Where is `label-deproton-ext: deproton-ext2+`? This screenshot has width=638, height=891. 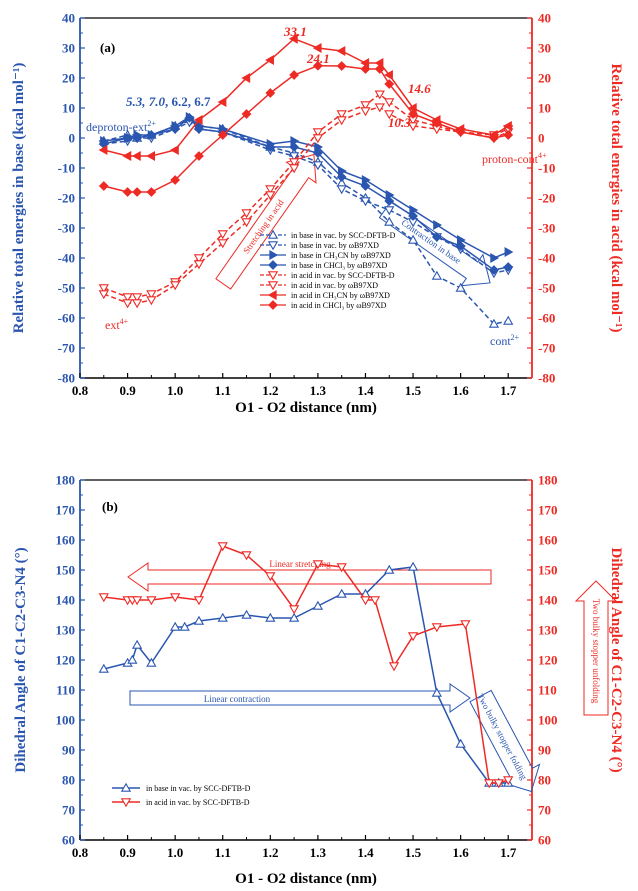 label-deproton-ext: deproton-ext2+ is located at coordinates (121, 126).